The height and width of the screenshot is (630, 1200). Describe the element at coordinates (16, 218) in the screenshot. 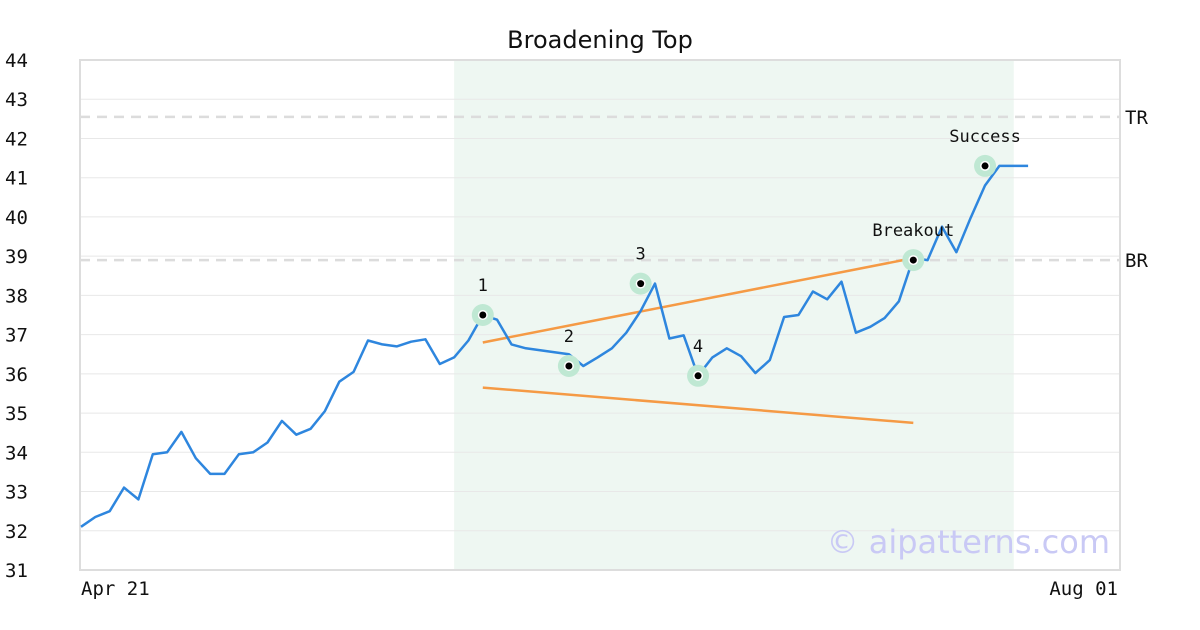

I see `y-tick-label: 40` at that location.